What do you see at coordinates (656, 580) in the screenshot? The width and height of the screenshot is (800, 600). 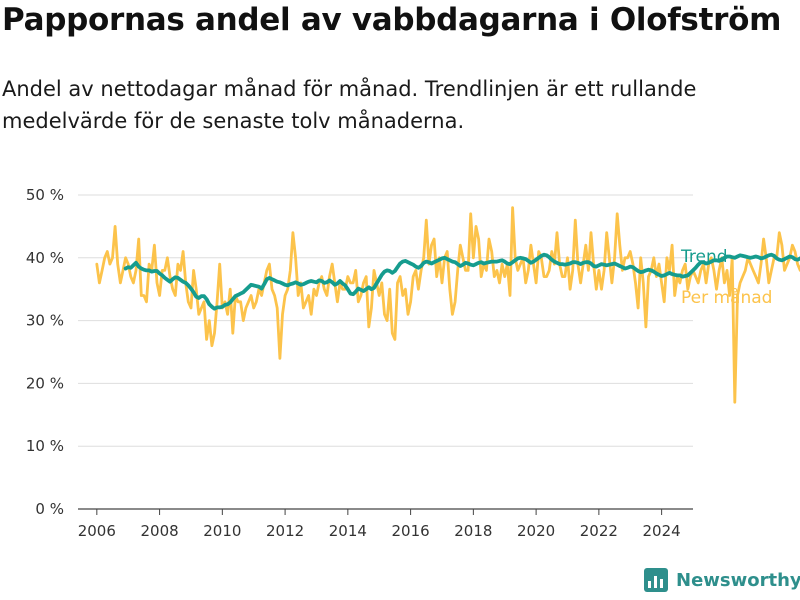 I see `newsworthy-logo-icon` at bounding box center [656, 580].